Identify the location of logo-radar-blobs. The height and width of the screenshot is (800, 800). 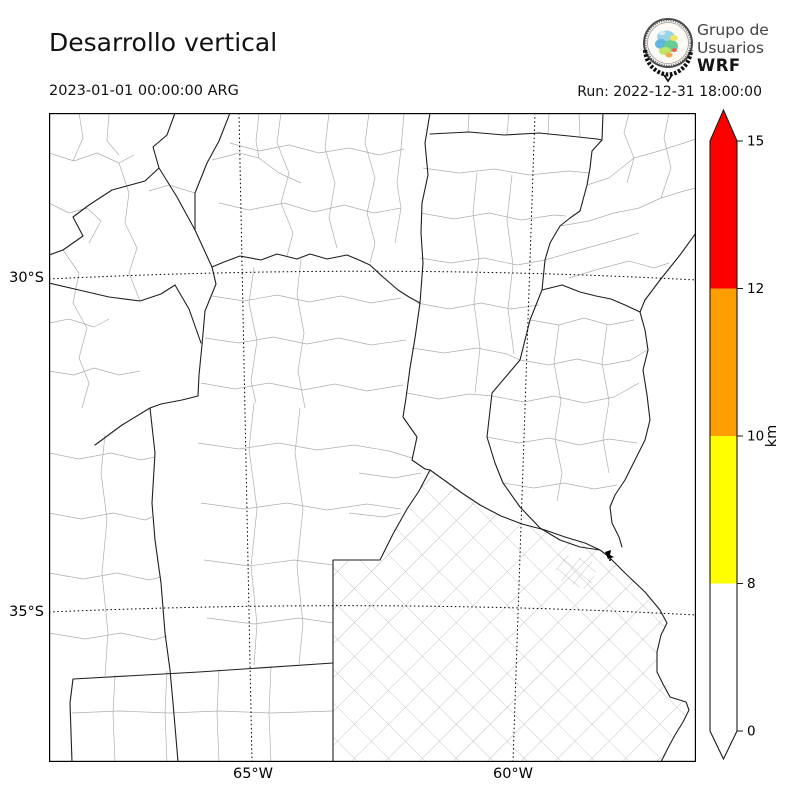
(666, 44).